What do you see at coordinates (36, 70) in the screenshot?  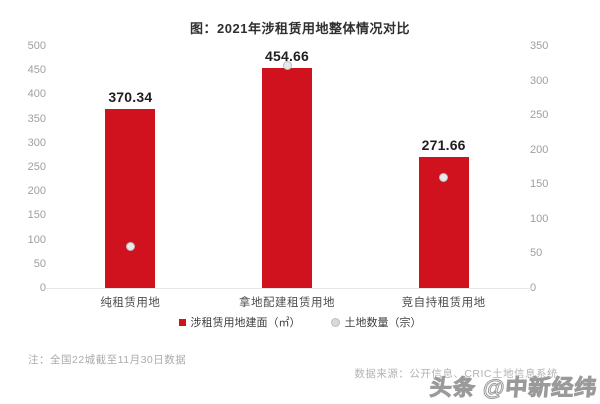 I see `left-axis-tick: 450` at bounding box center [36, 70].